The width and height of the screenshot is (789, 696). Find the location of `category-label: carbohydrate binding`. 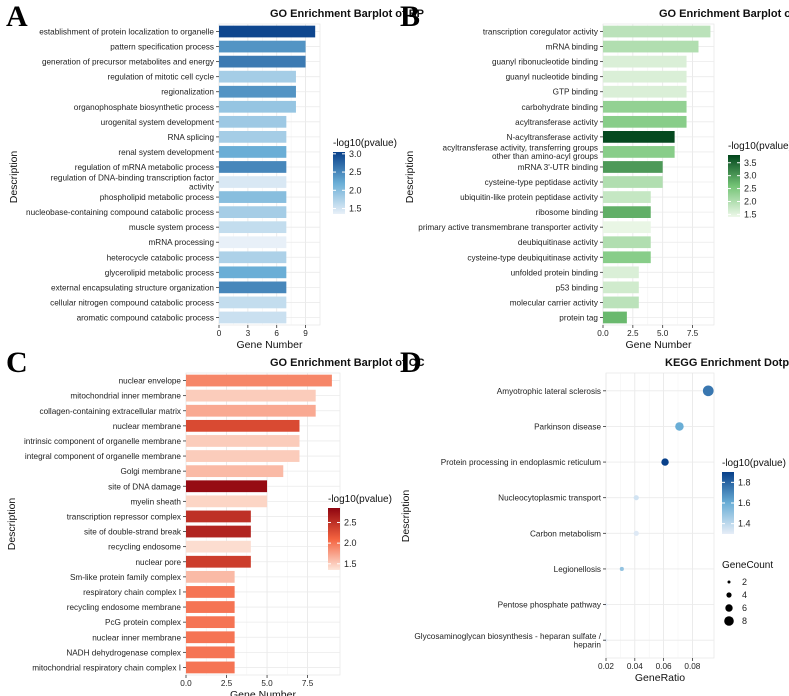

category-label: carbohydrate binding is located at coordinates (560, 107).